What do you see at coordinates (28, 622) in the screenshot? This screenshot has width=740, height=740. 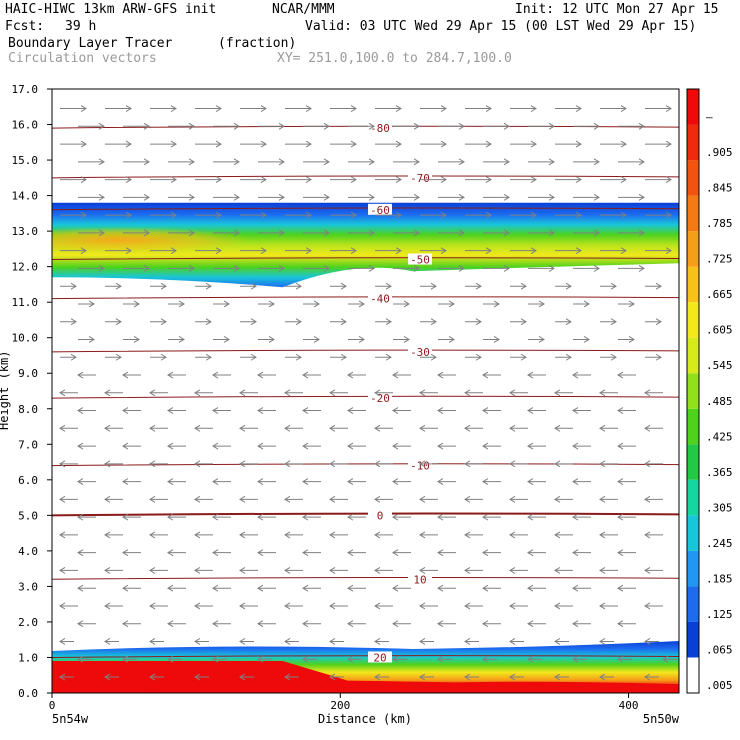 I see `y-tick-label: 2.0` at bounding box center [28, 622].